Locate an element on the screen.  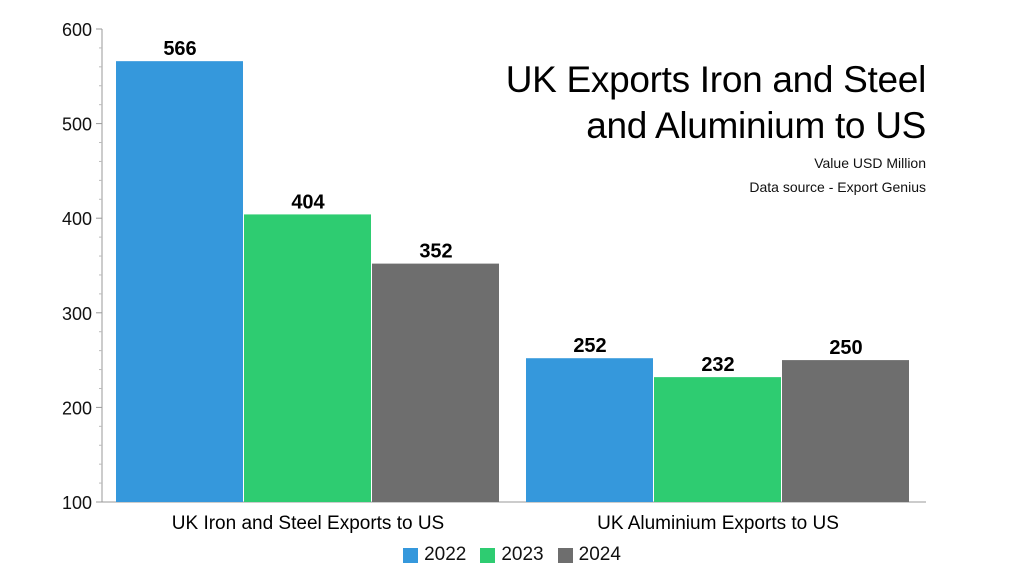
chart-subtitle-source: Data source - Export Genius is located at coordinates (837, 187).